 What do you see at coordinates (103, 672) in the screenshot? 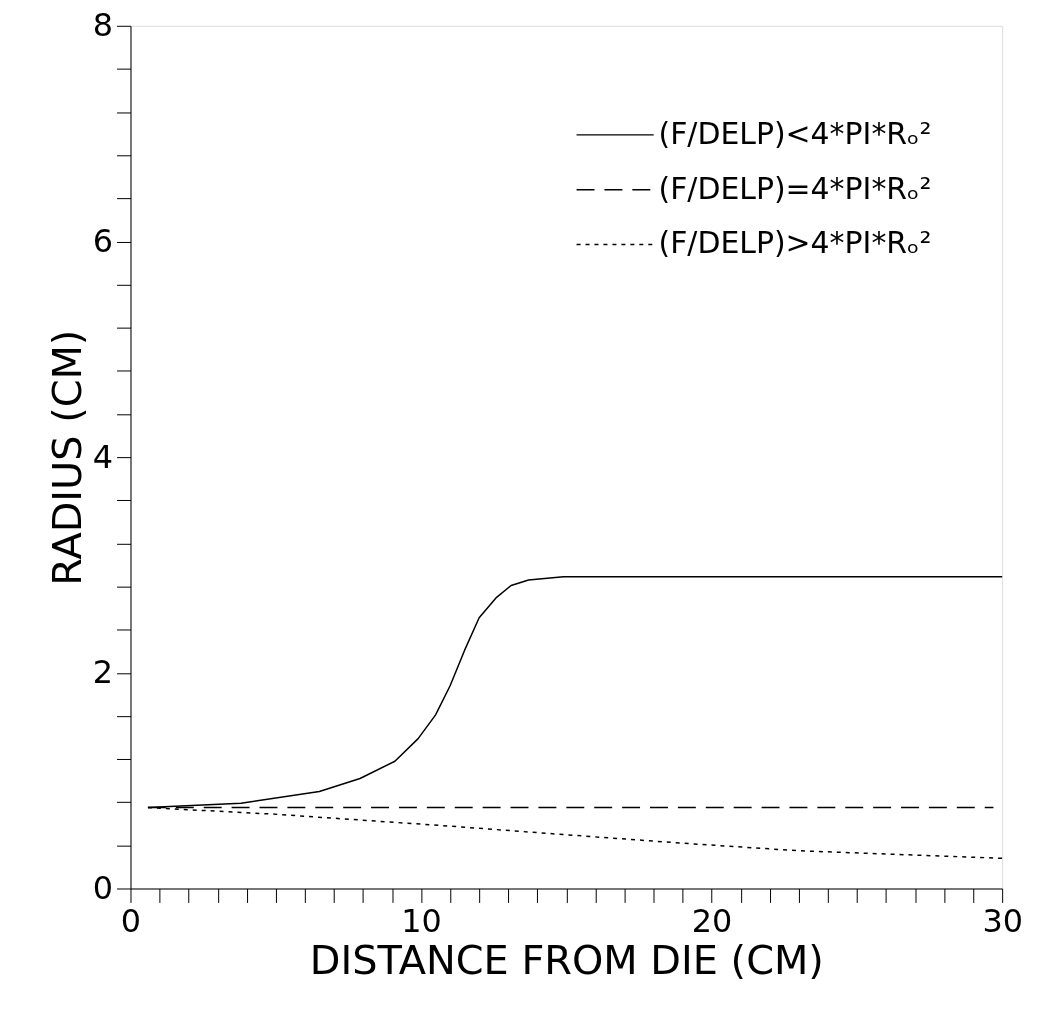
I see `y-tick-label: 2` at bounding box center [103, 672].